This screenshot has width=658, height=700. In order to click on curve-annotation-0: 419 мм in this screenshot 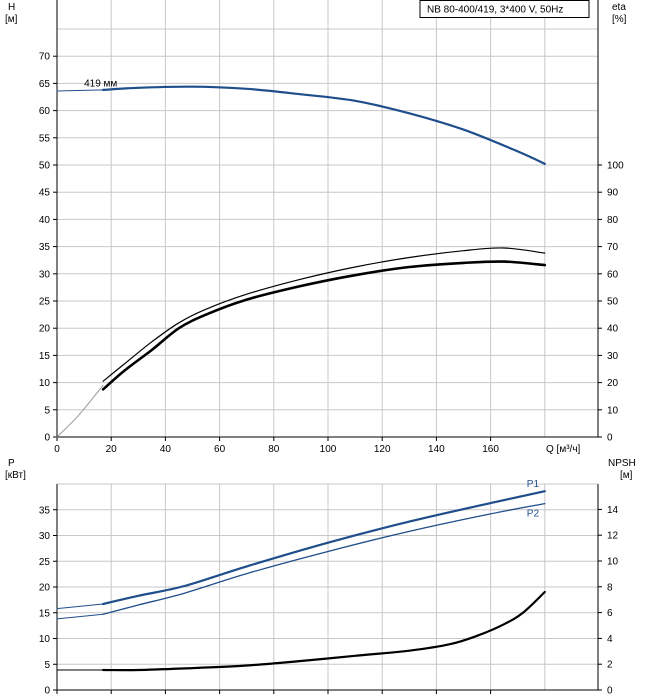, I will do `click(100, 84)`.